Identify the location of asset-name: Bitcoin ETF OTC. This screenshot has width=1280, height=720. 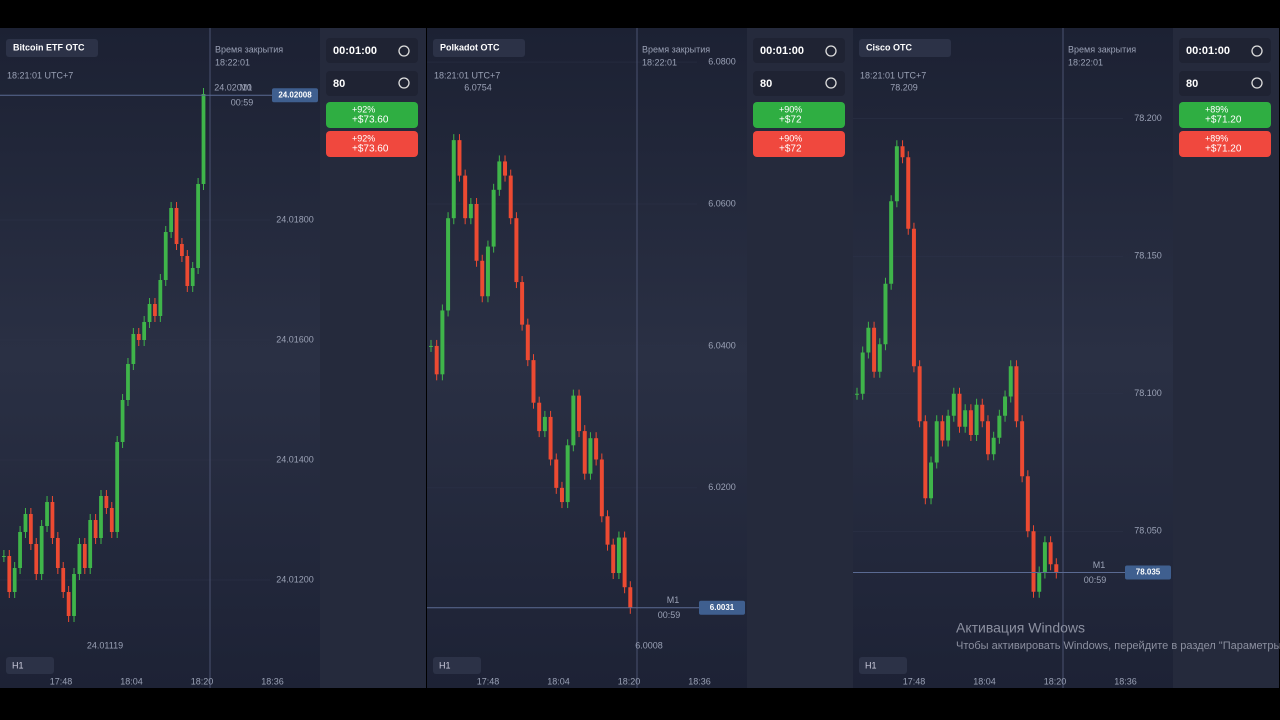
(49, 47).